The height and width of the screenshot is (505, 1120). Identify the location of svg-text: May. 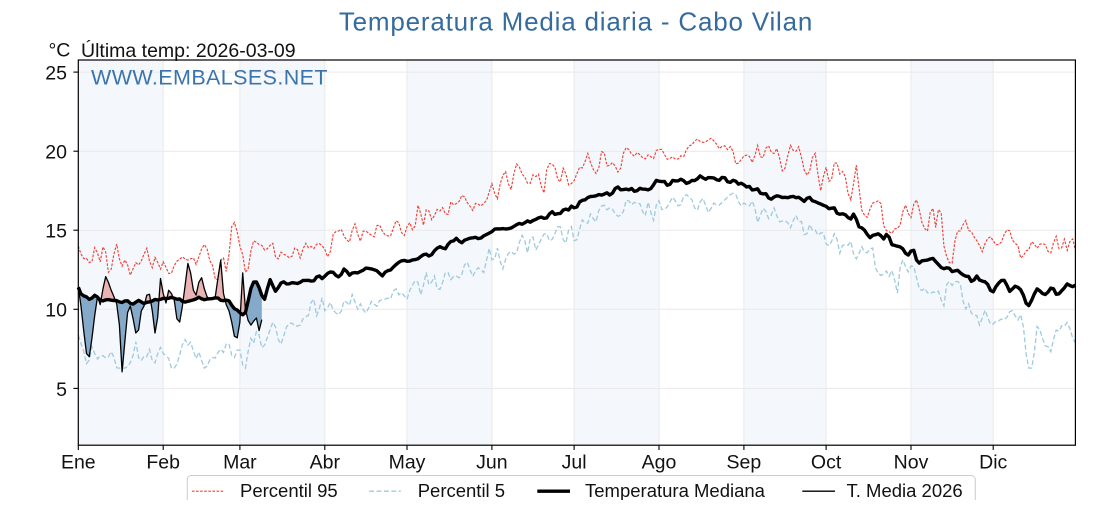
(407, 463).